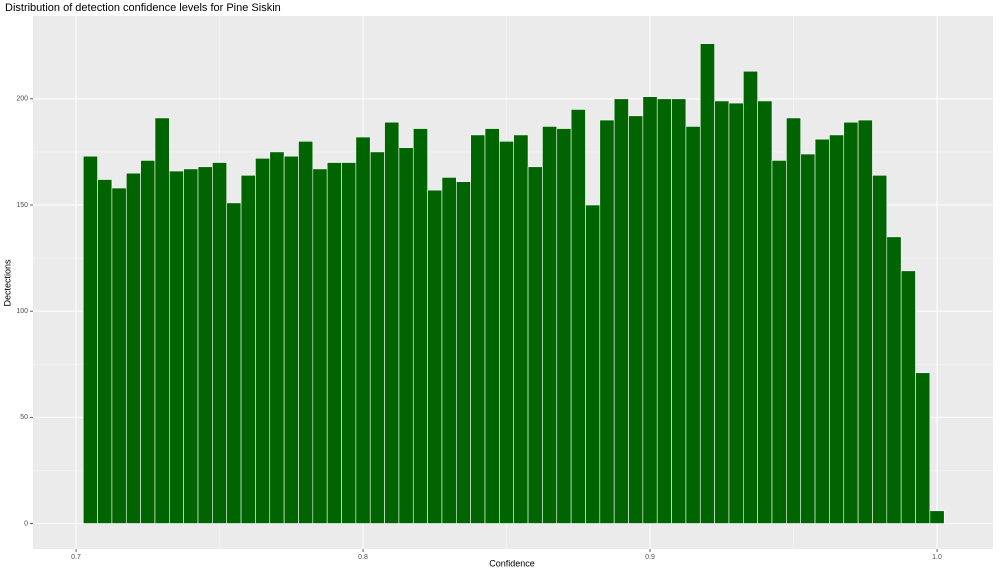 This screenshot has height=578, width=1000. I want to click on x-tick-label: 0.8, so click(363, 557).